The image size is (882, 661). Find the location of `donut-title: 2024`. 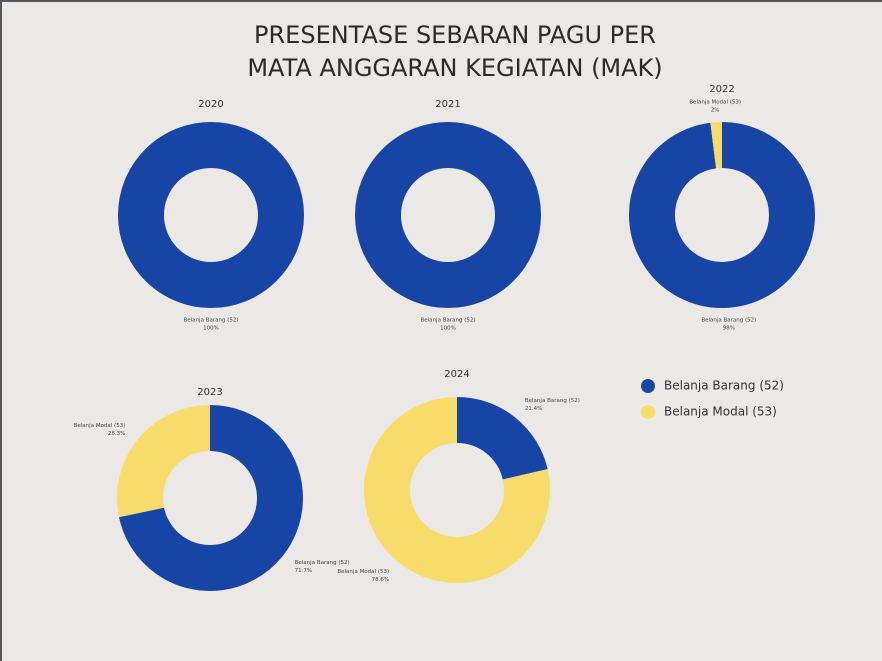

donut-title: 2024 is located at coordinates (456, 374).